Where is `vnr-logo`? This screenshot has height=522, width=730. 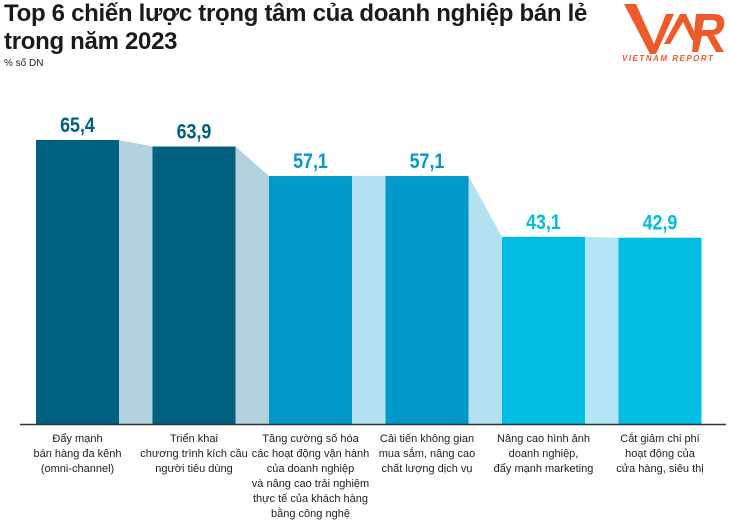 vnr-logo is located at coordinates (674, 29).